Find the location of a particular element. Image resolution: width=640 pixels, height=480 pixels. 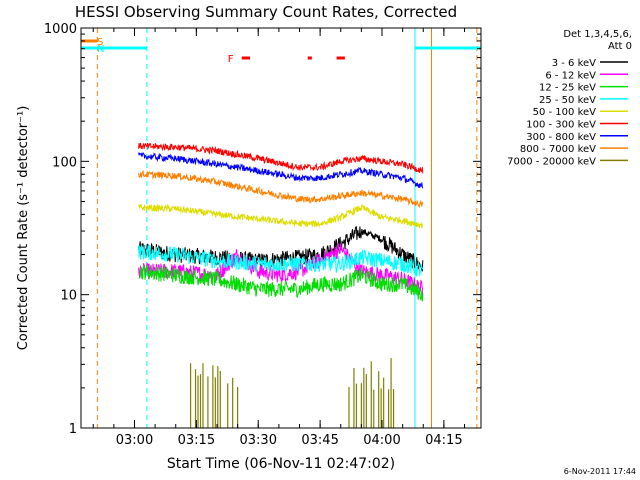

x-axis-label: Start Time (06-Nov-11 02:47:02) is located at coordinates (281, 464).